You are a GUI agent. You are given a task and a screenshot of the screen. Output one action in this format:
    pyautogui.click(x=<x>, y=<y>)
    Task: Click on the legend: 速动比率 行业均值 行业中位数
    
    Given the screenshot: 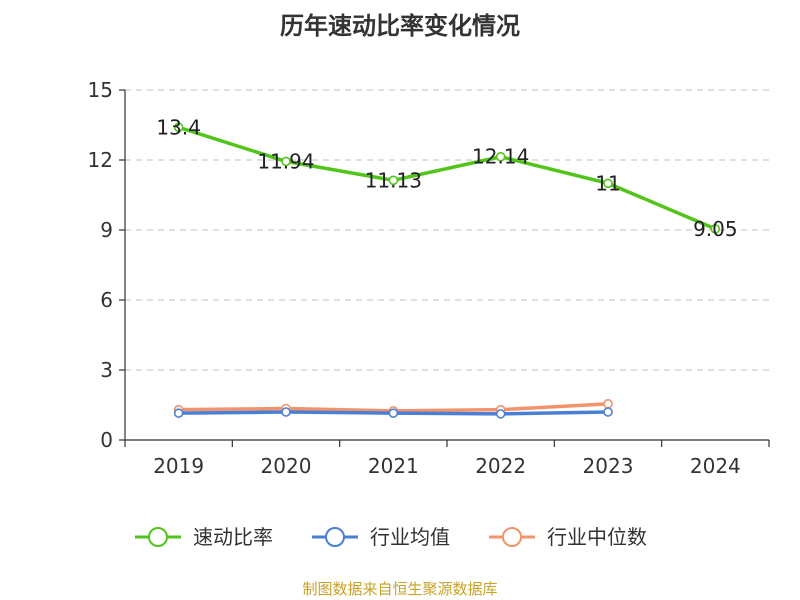 What is the action you would take?
    pyautogui.click(x=391, y=537)
    